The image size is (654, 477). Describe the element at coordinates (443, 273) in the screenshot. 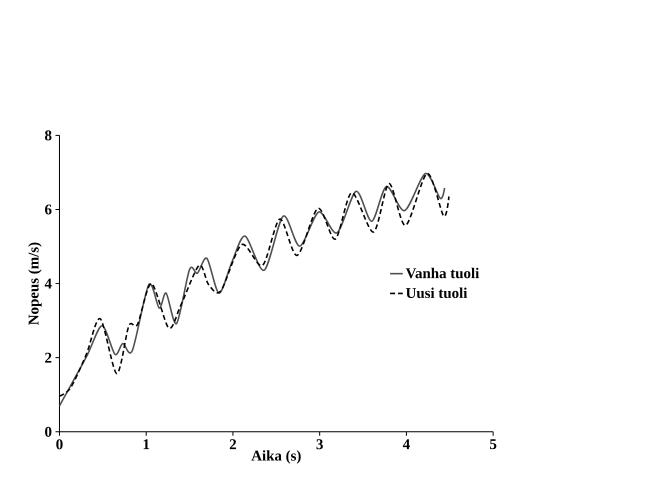

I see `legend-label: Vanha tuoli` at that location.